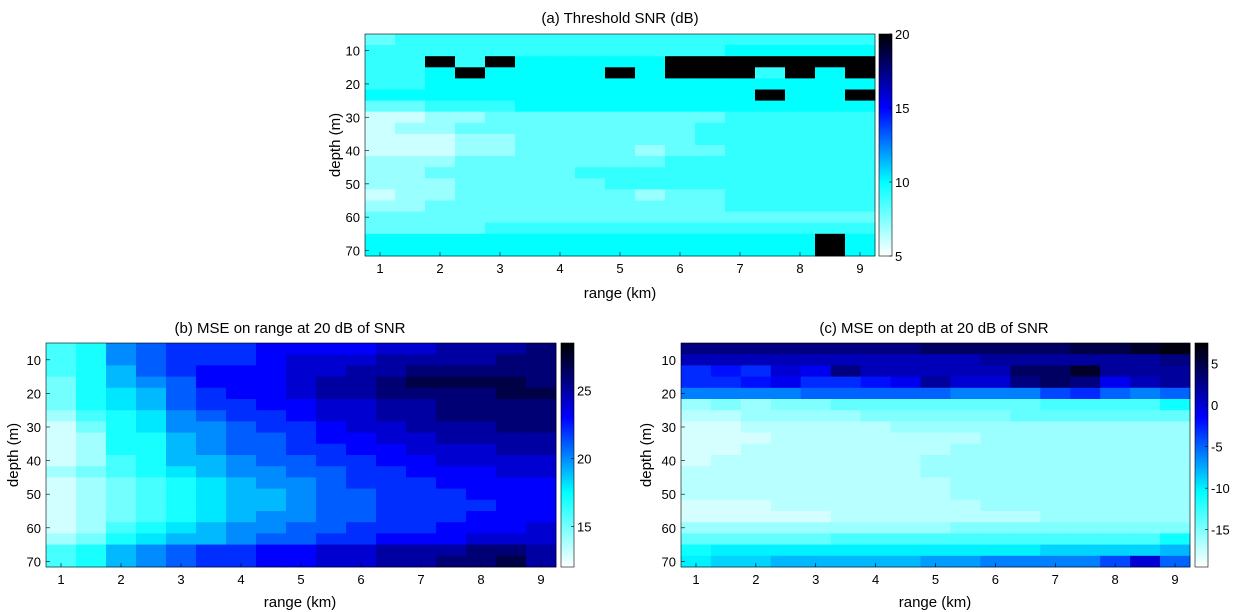 Image resolution: width=1237 pixels, height=612 pixels. What do you see at coordinates (180, 579) in the screenshot?
I see `x-tick-label: 3` at bounding box center [180, 579].